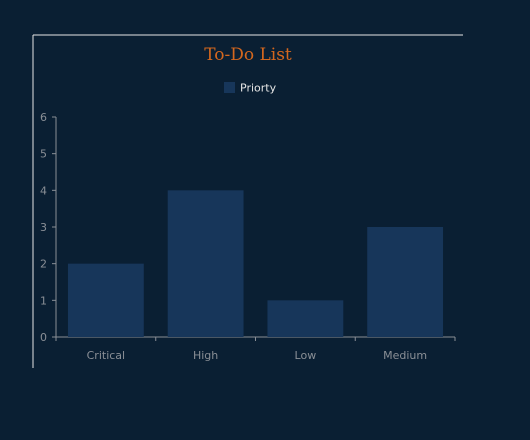 This screenshot has width=530, height=440. Describe the element at coordinates (43, 300) in the screenshot. I see `y-tick-label: 1` at that location.